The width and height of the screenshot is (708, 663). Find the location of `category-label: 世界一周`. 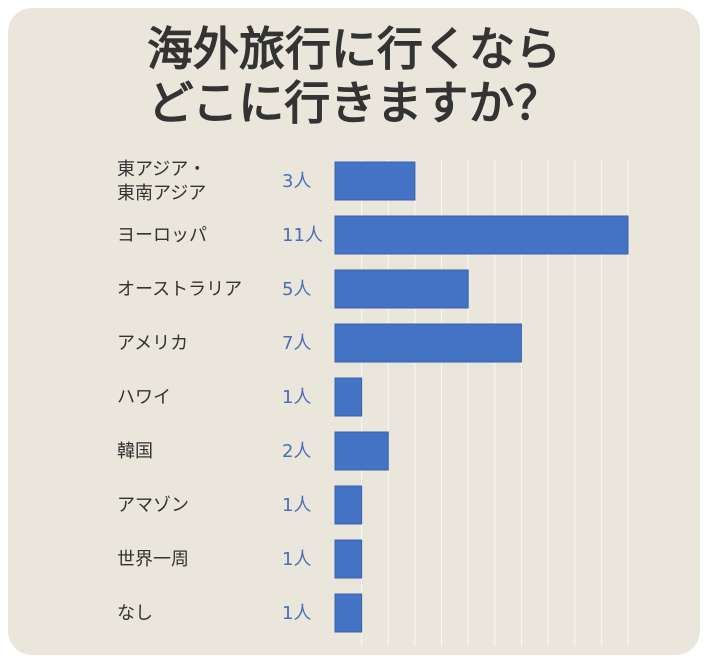

category-label: 世界一周 is located at coordinates (153, 559).